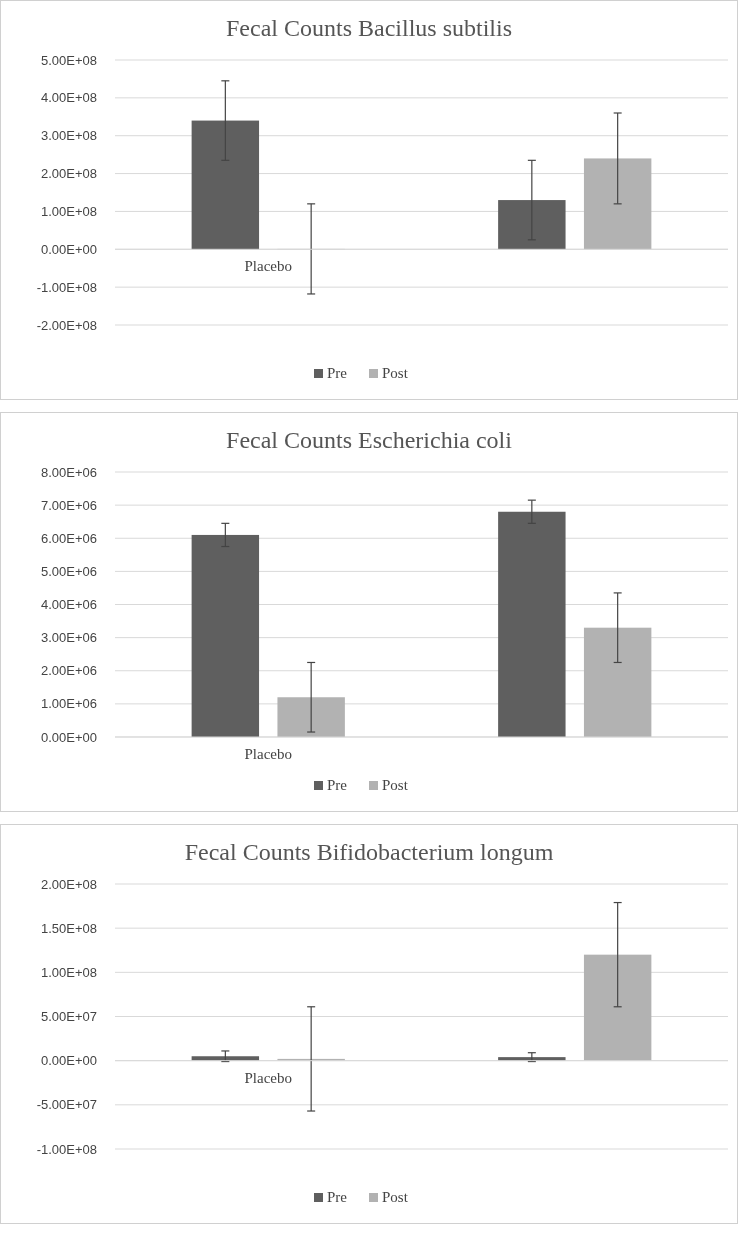  Describe the element at coordinates (68, 638) in the screenshot. I see `y-tick-label: 3.00E+06` at that location.